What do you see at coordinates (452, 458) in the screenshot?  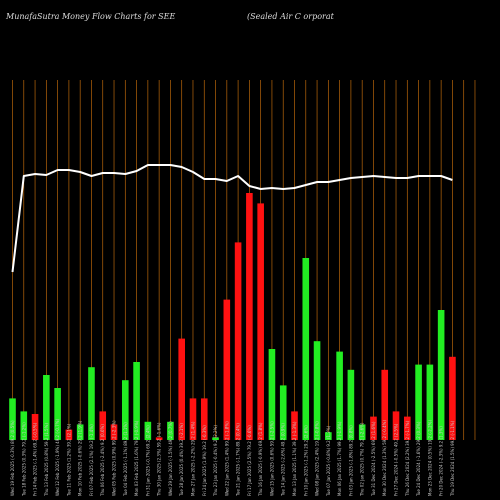 I see `x-tick-label: Thu 19 Dec 2024 (1.5%) 99.2 (-1.1%)` at bounding box center [452, 458].